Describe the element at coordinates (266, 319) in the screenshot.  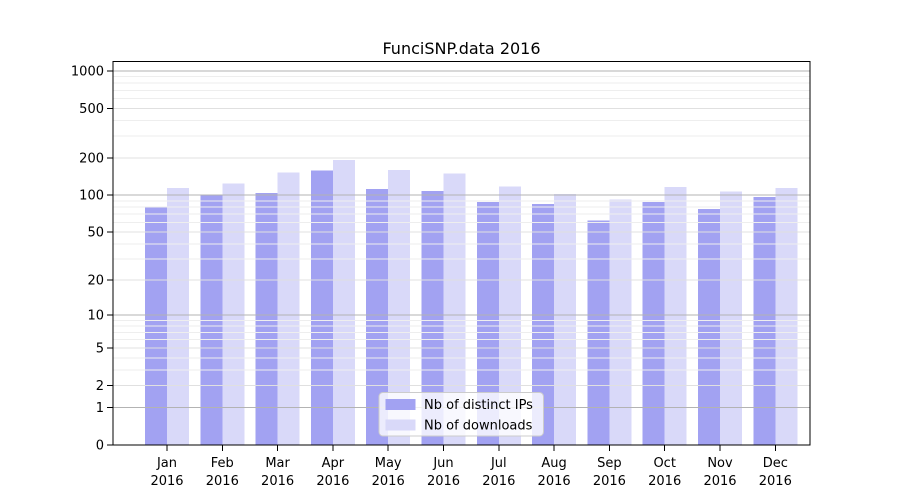
I see `bar-distinct-ips-mar` at that location.